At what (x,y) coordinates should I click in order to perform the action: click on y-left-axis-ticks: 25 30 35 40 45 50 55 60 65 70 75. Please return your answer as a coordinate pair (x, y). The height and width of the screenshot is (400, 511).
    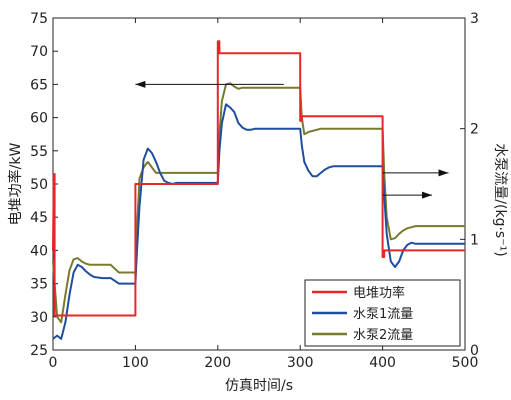
    Looking at the image, I should click on (44, 185).